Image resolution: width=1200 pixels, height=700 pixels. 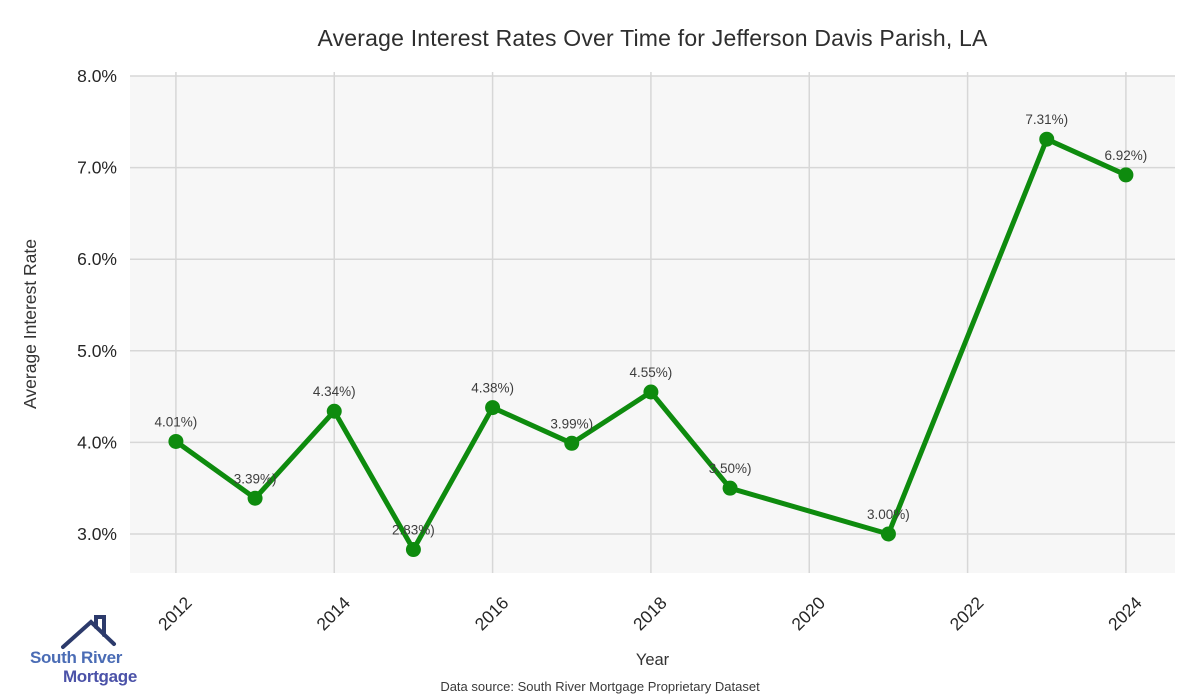 What do you see at coordinates (97, 534) in the screenshot?
I see `y-tick-label: 3.0%` at bounding box center [97, 534].